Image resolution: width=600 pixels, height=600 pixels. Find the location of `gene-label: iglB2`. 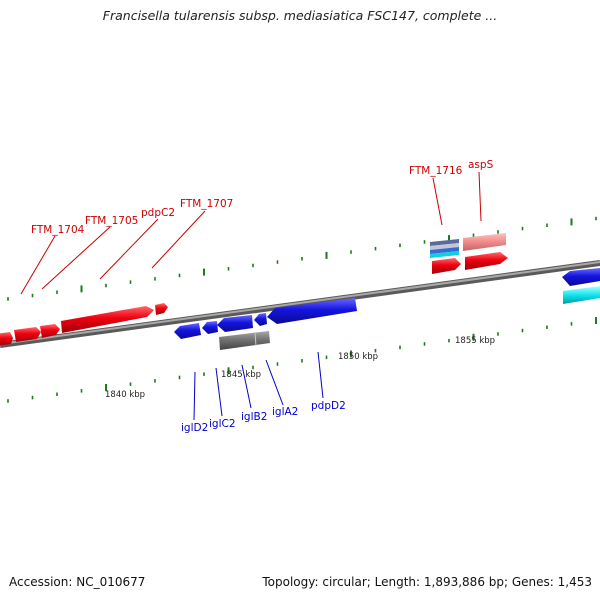

gene-label: iglB2 is located at coordinates (254, 417).